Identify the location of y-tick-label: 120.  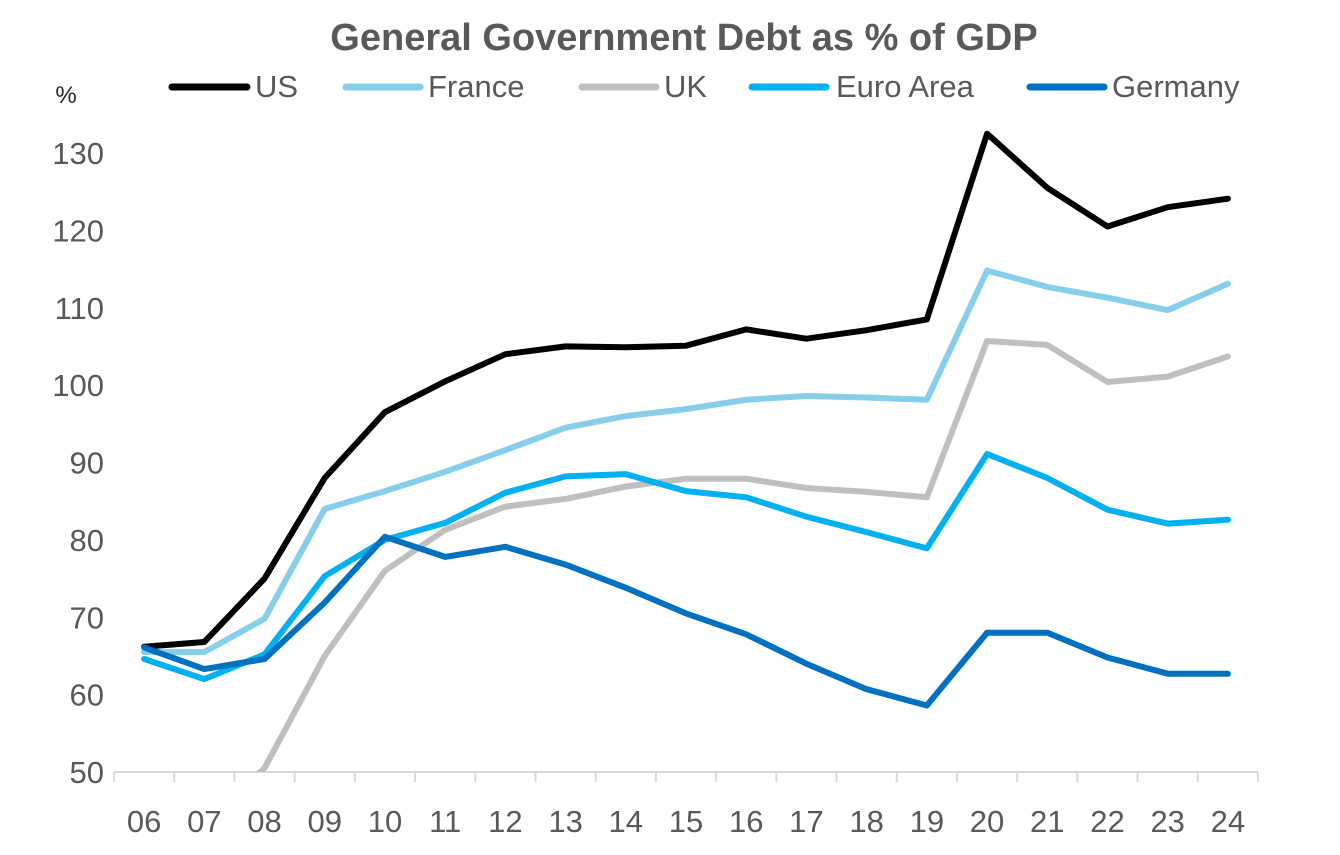
(78, 230).